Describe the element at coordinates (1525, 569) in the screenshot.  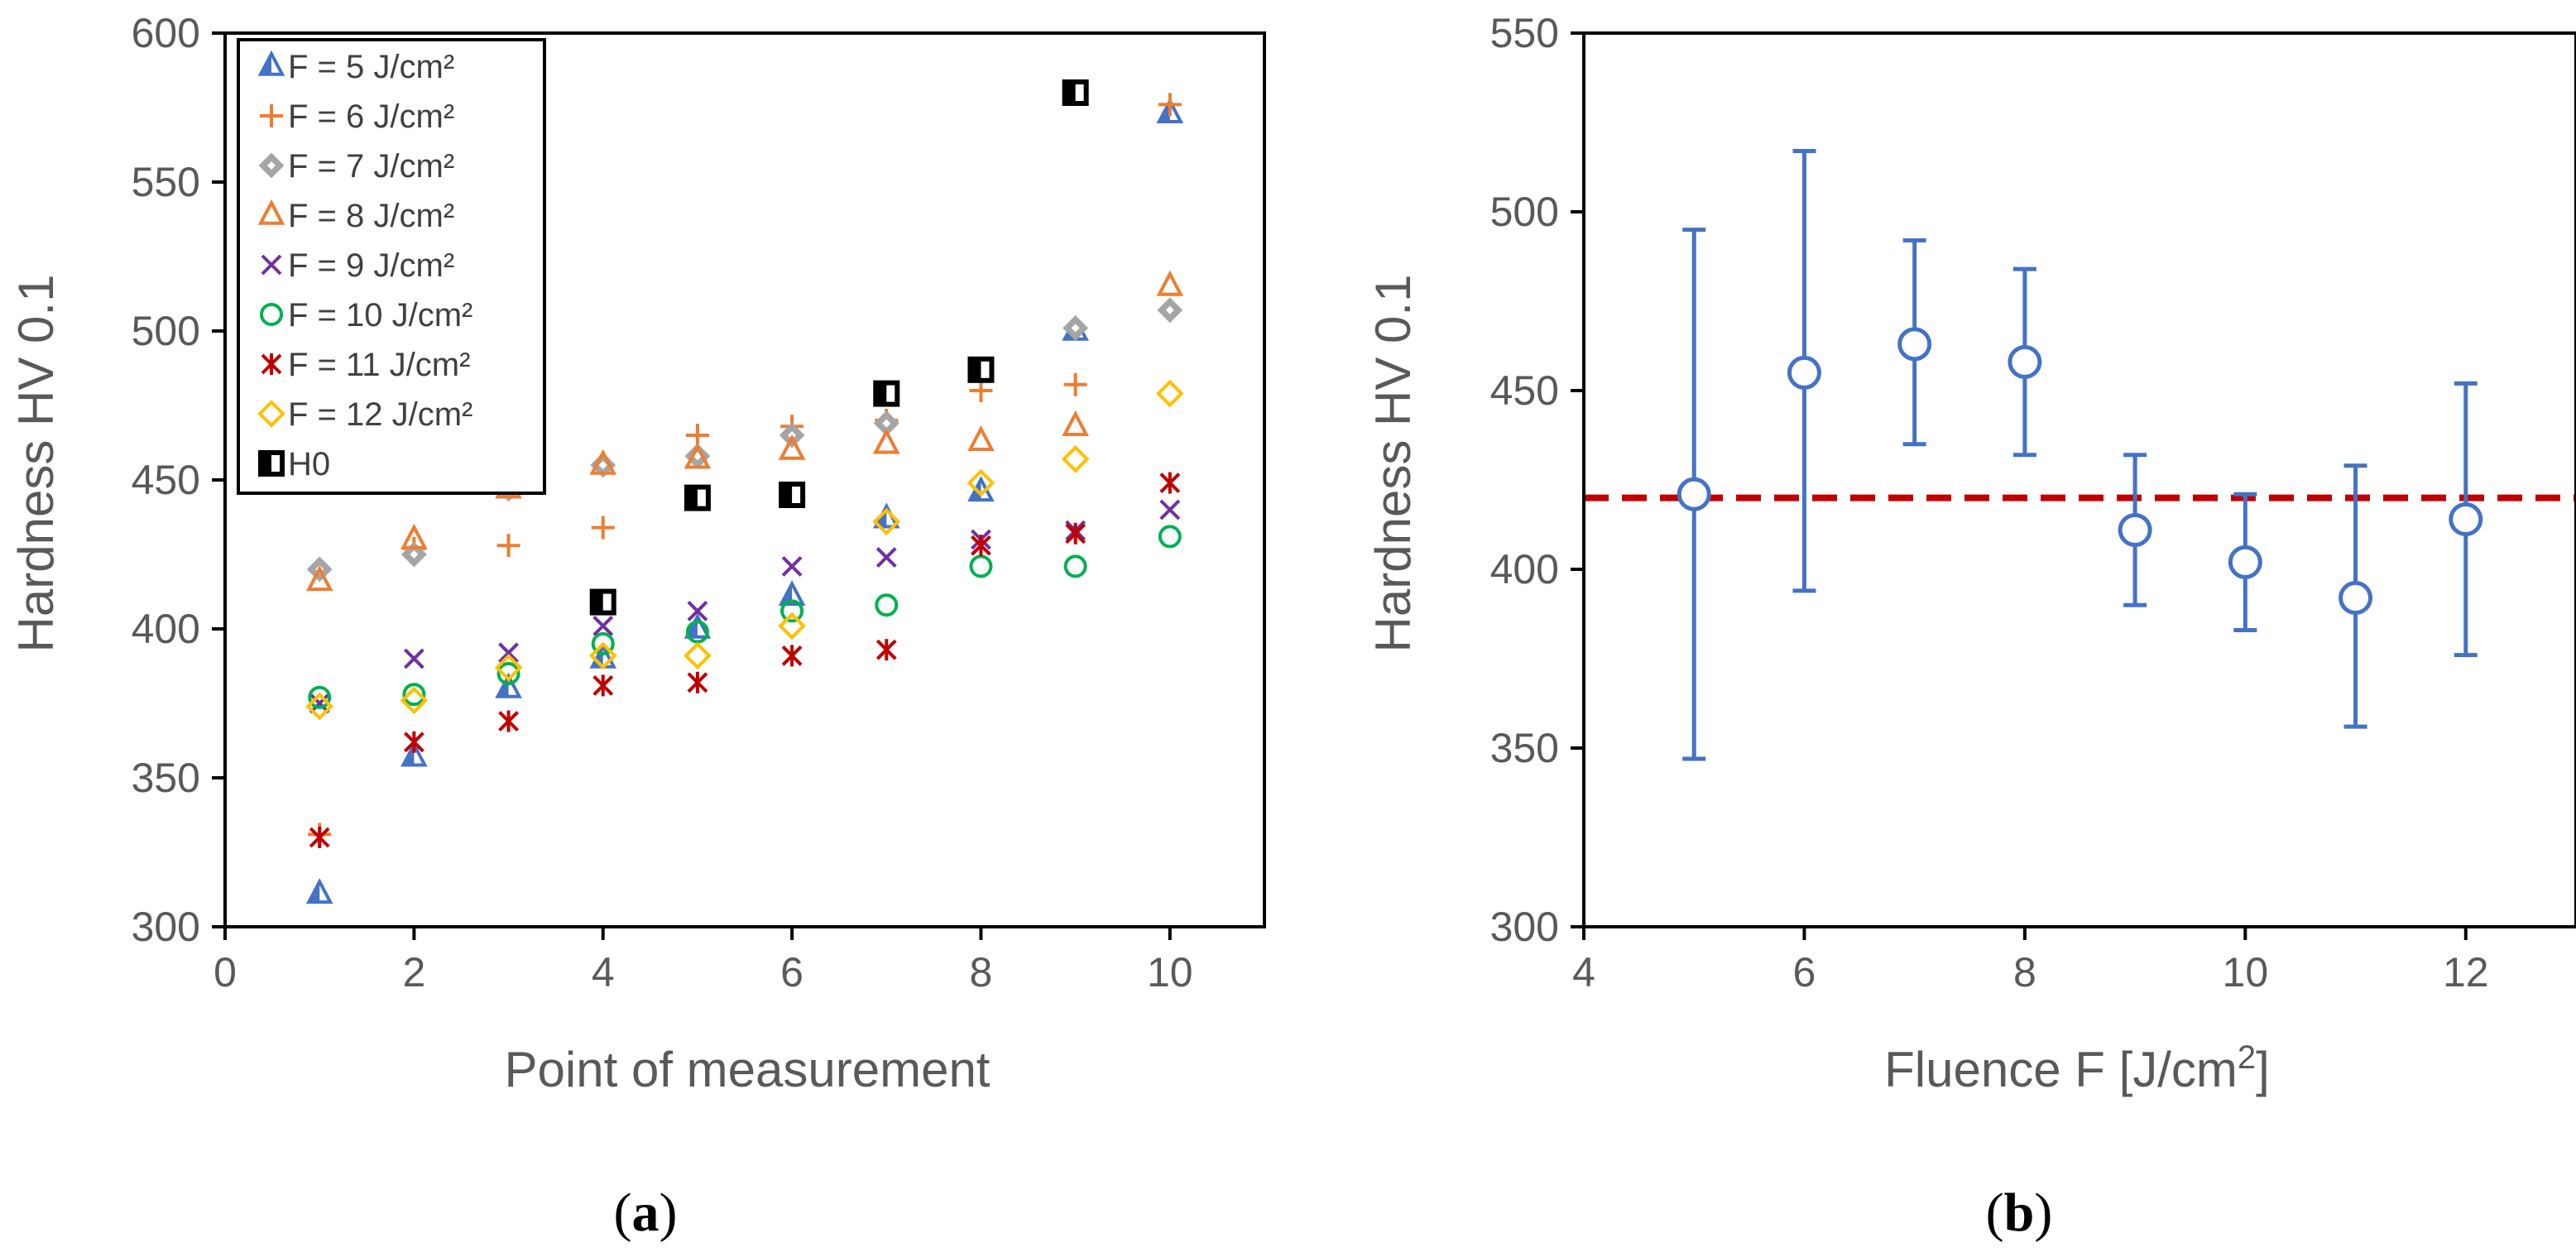
I see `chart-b-y-tick-label: 400` at that location.